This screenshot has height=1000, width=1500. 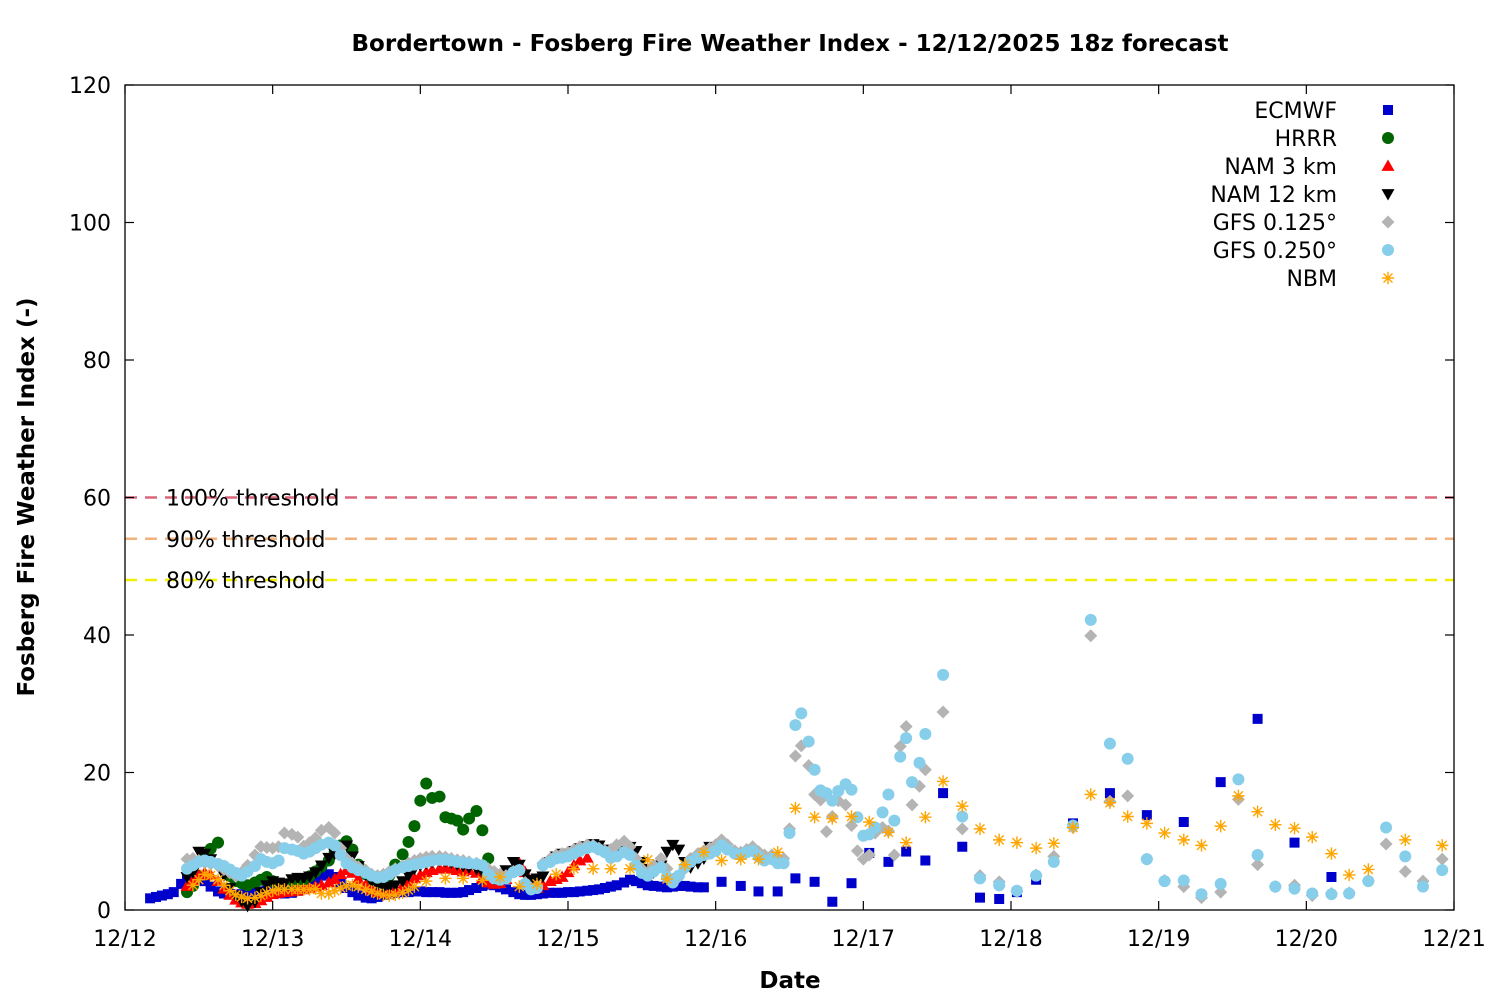 I want to click on y-tick-label: 20, so click(x=97, y=774).